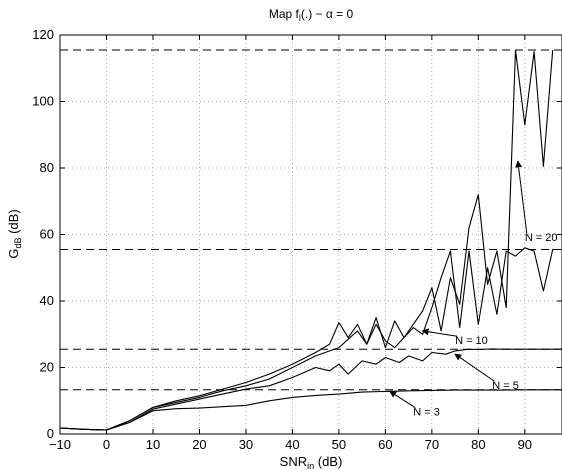  I want to click on x-tick-label: 70, so click(432, 444).